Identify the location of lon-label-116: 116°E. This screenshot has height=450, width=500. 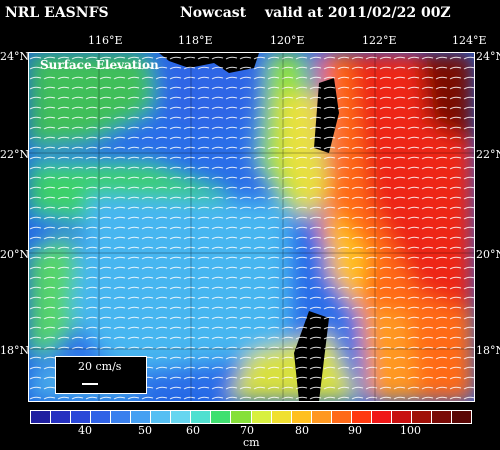
(105, 40).